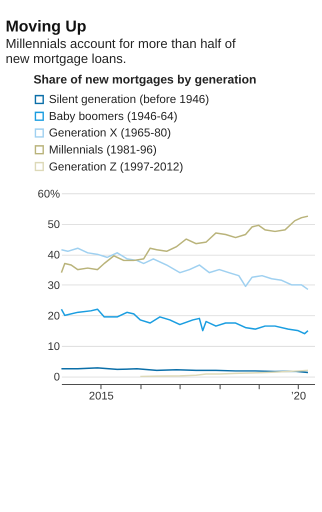  What do you see at coordinates (101, 396) in the screenshot?
I see `x-tick-label: 2015` at bounding box center [101, 396].